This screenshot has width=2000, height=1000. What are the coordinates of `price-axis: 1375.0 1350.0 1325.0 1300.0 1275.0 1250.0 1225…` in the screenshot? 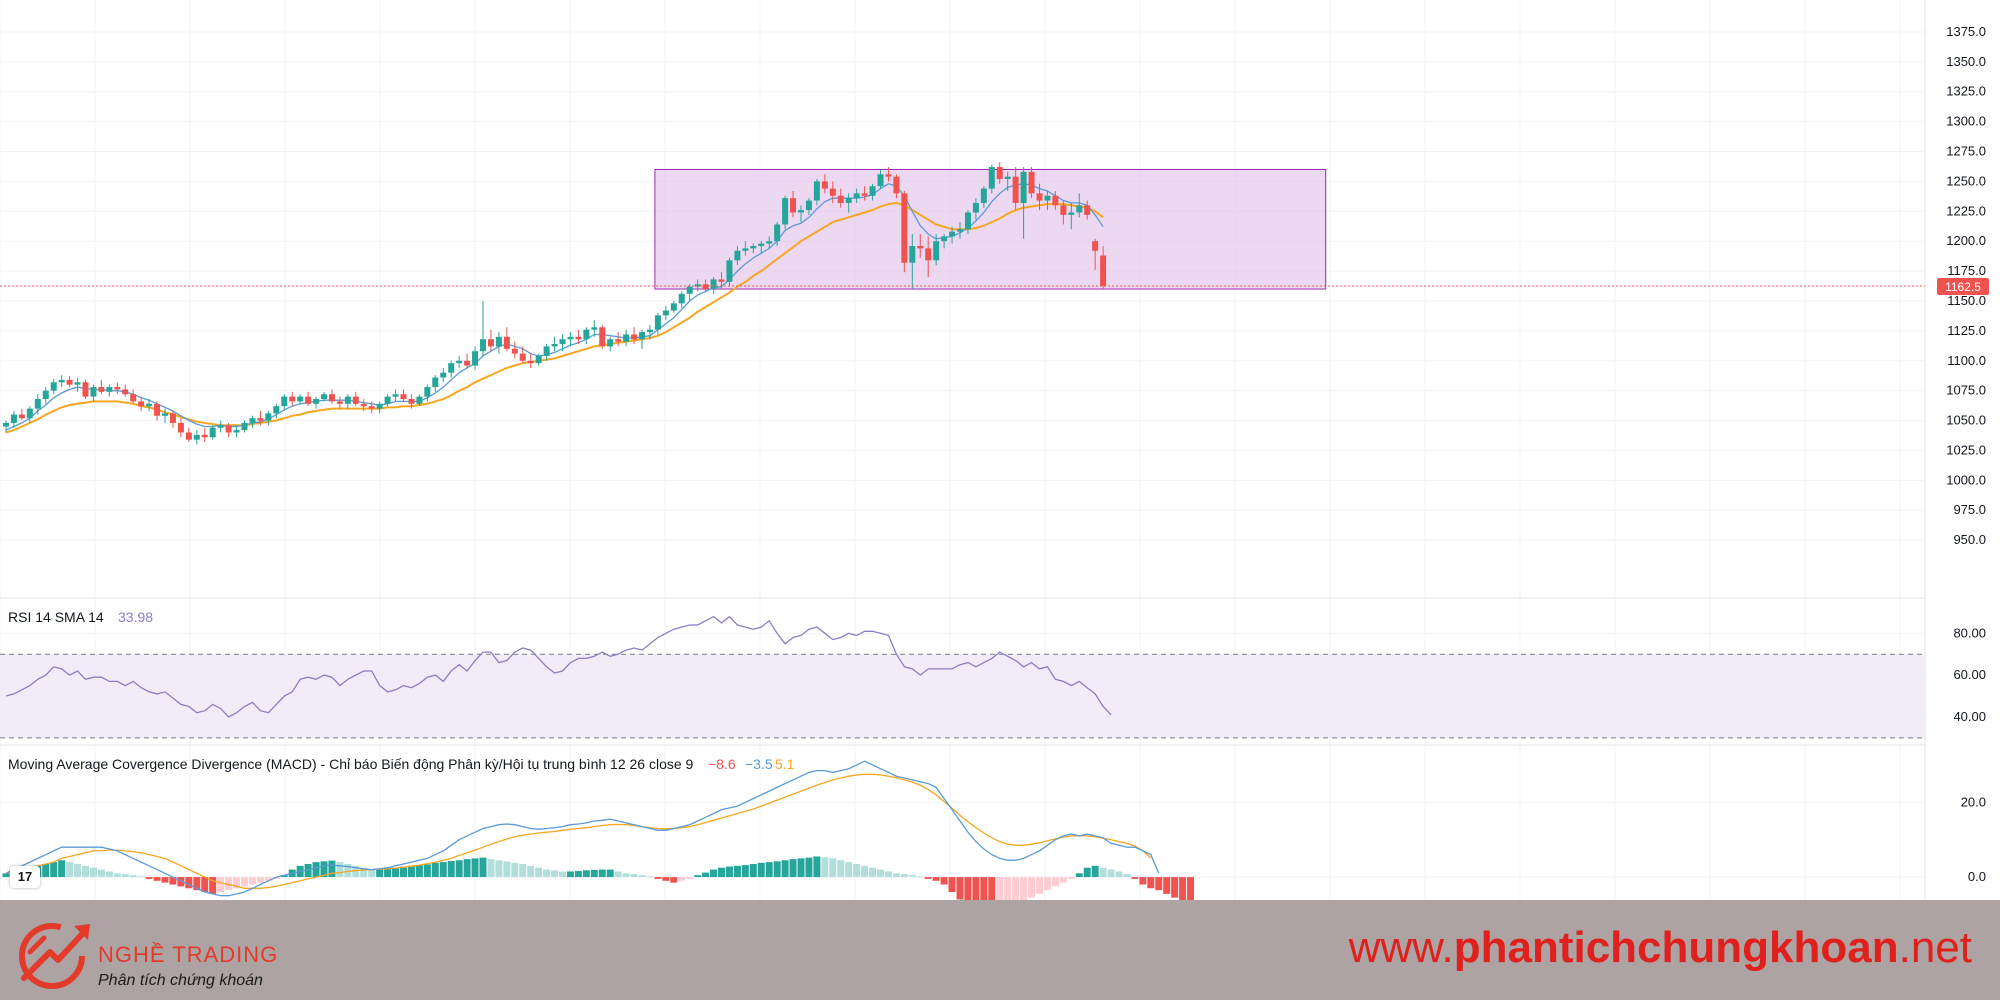 It's located at (1963, 454).